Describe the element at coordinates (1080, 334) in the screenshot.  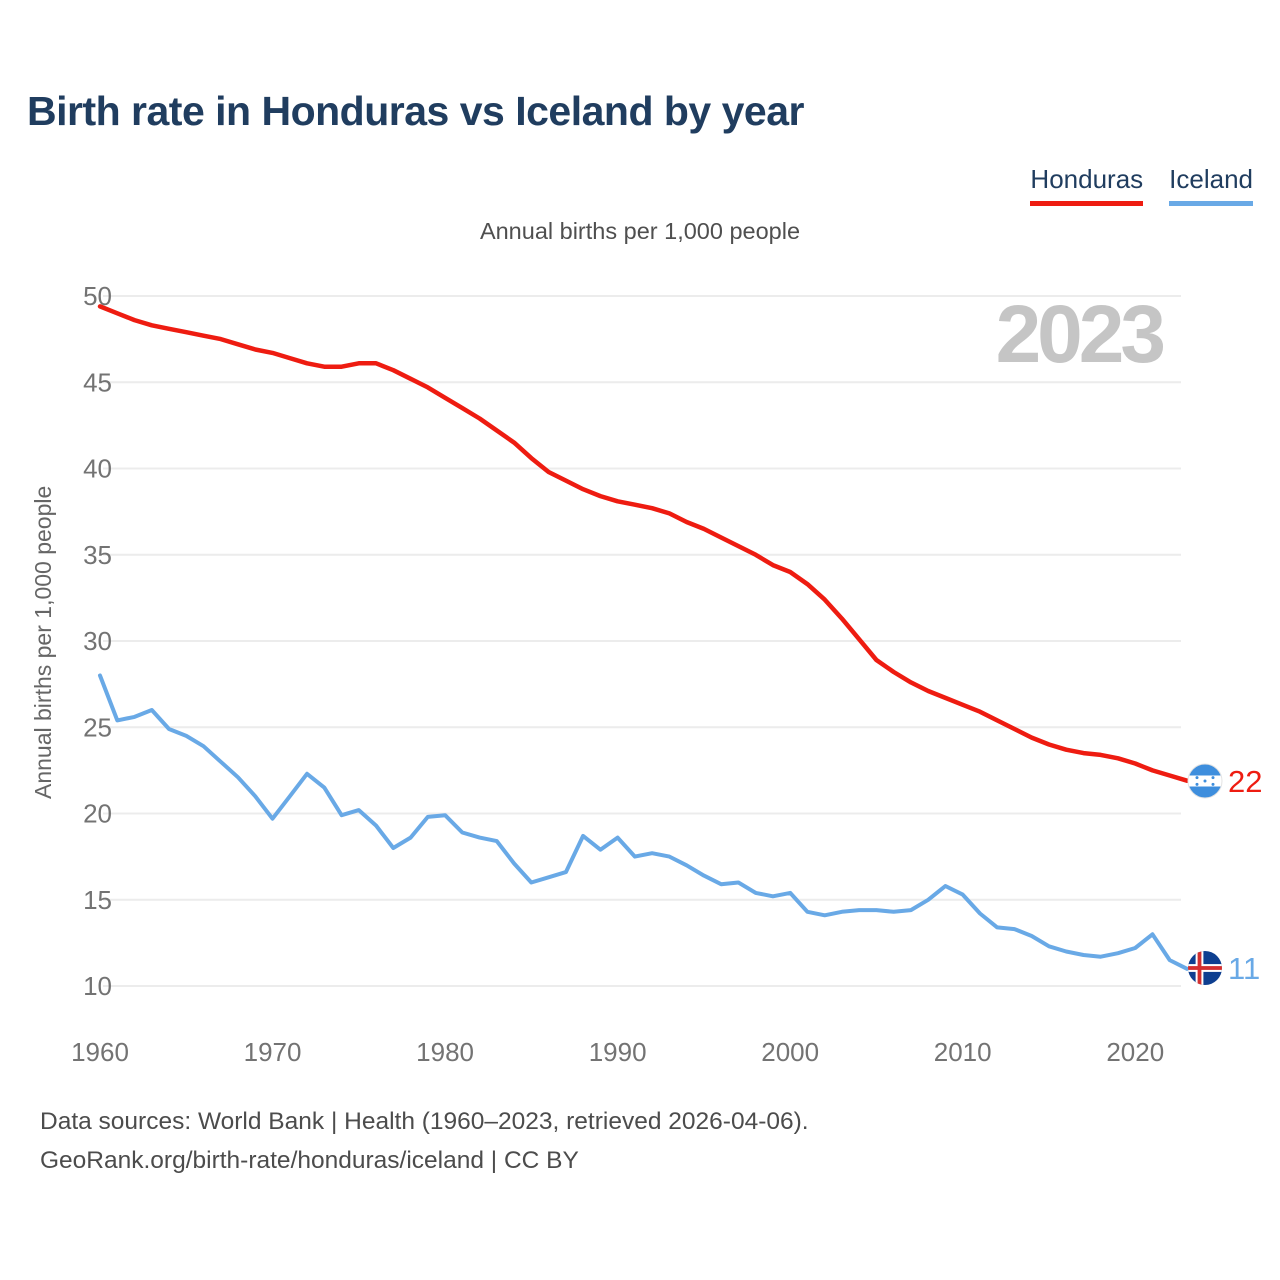
I see `watermark-year: 2023` at that location.